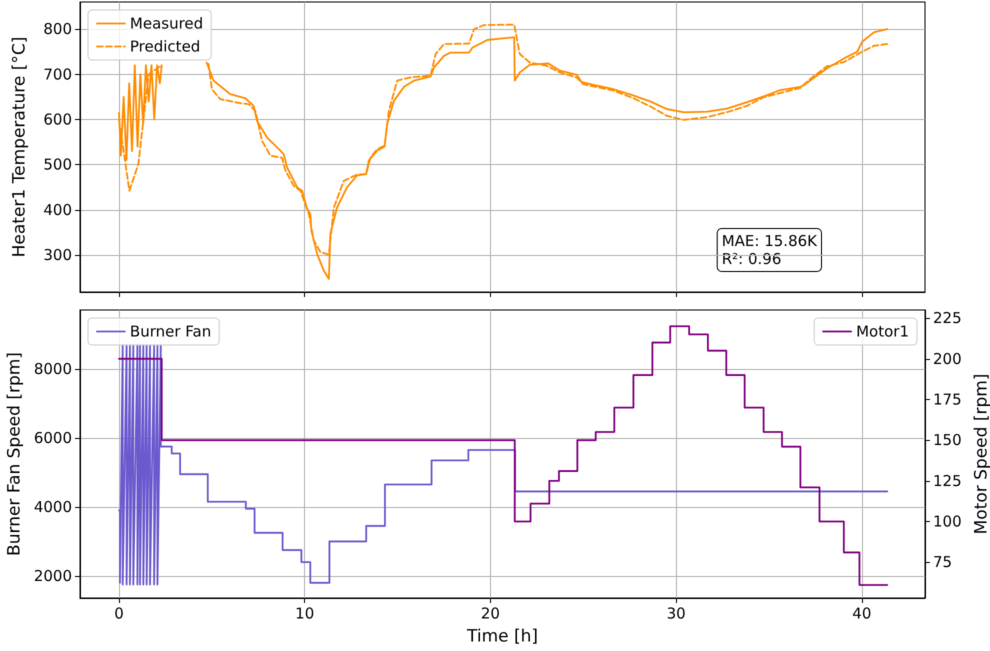 This screenshot has height=651, width=990. Describe the element at coordinates (947, 318) in the screenshot. I see `y2-tick-label: 225` at that location.